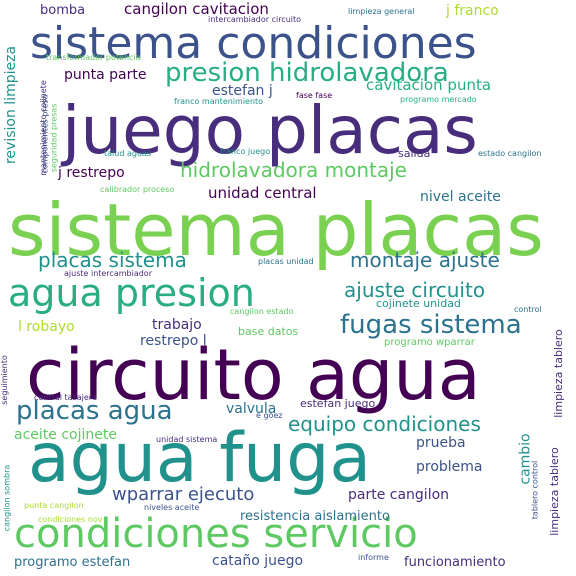  I want to click on word-aceite-cojinete: aceite cojinete, so click(65, 435).